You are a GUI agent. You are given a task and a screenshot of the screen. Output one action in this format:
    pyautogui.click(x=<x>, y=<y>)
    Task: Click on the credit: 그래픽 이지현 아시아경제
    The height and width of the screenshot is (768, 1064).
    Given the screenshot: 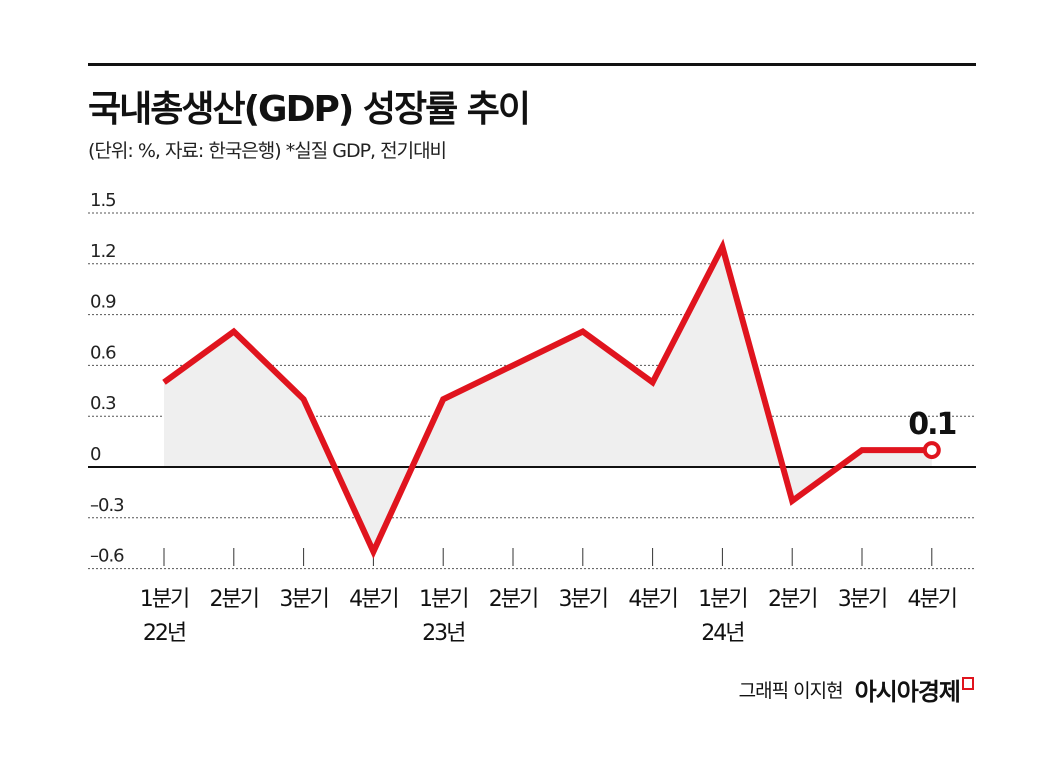 What is the action you would take?
    pyautogui.click(x=856, y=689)
    